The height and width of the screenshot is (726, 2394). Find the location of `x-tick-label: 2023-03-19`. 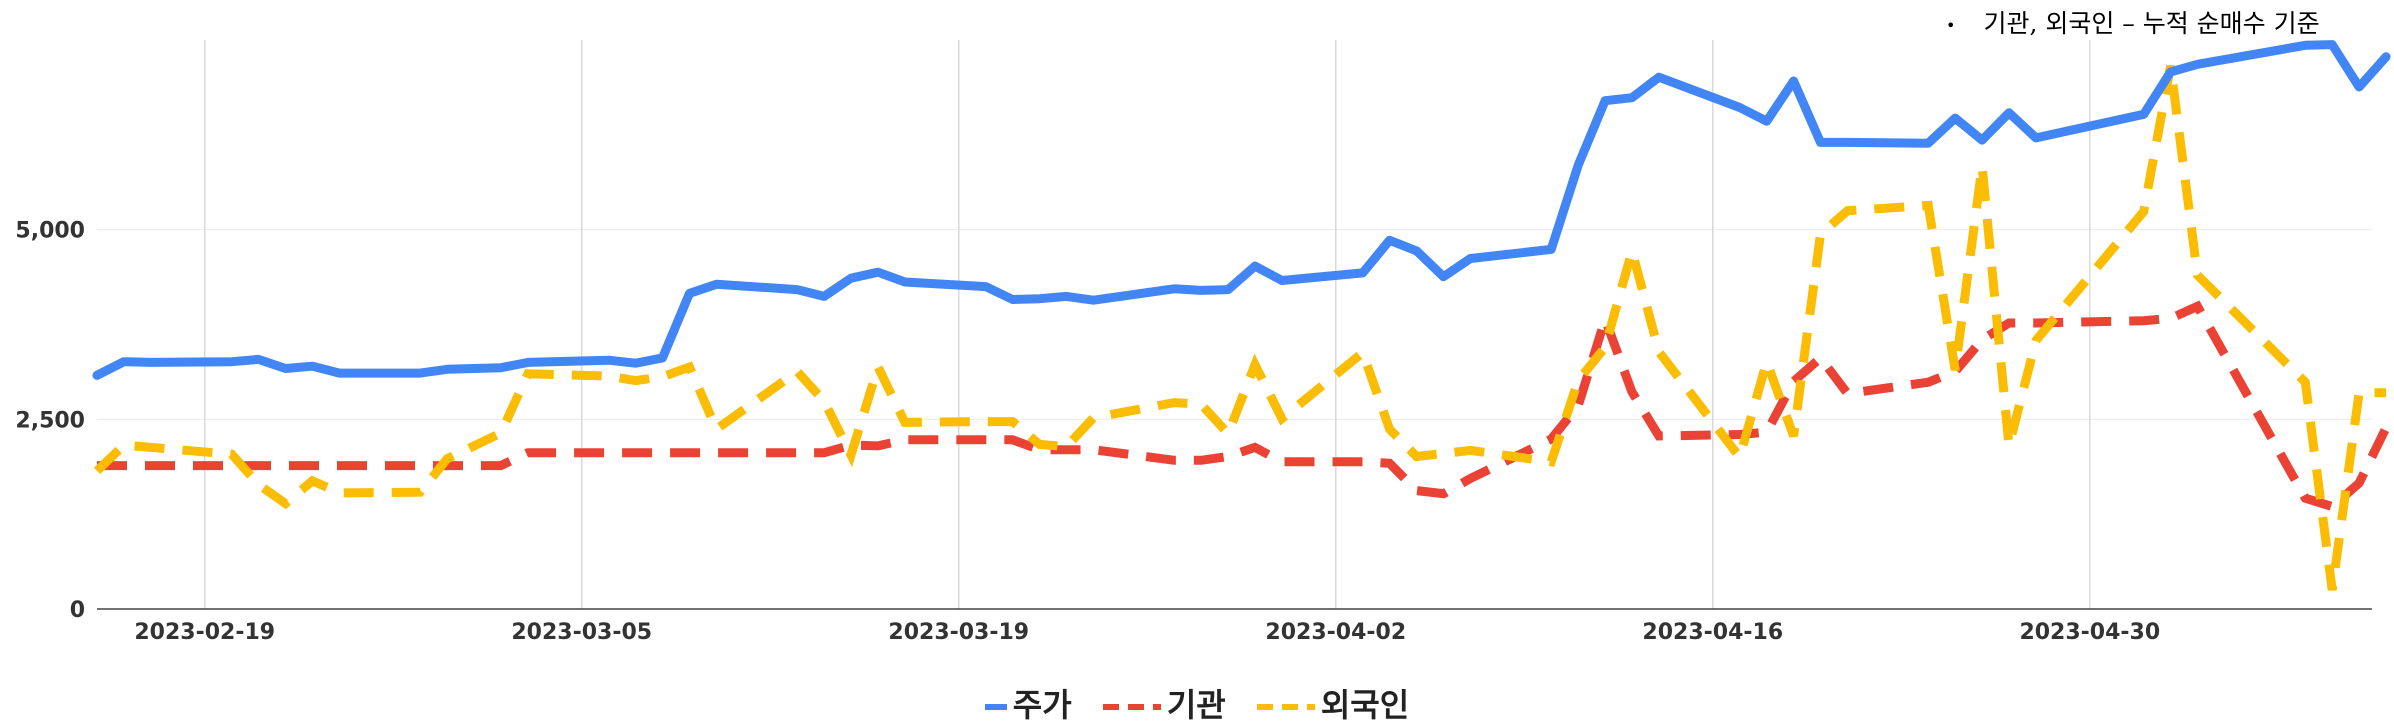

x-tick-label: 2023-03-19 is located at coordinates (958, 632).